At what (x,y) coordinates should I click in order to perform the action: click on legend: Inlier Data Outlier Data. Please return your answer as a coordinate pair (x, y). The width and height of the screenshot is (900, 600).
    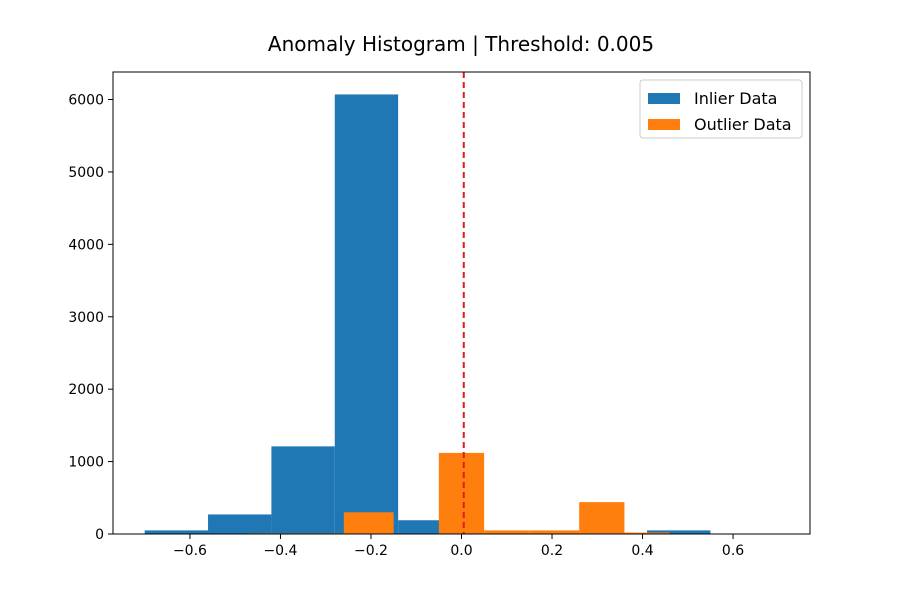
    Looking at the image, I should click on (721, 109).